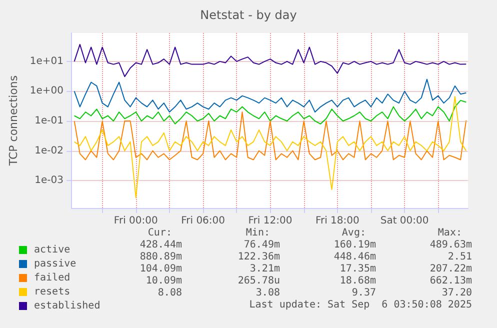 The image size is (497, 328). What do you see at coordinates (47, 91) in the screenshot?
I see `y-tick-label: 1e+00` at bounding box center [47, 91].